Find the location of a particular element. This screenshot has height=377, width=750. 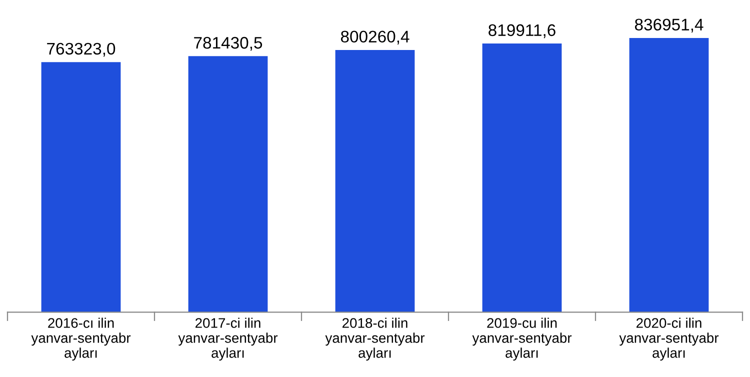

data-label: 781430,5 is located at coordinates (228, 43).